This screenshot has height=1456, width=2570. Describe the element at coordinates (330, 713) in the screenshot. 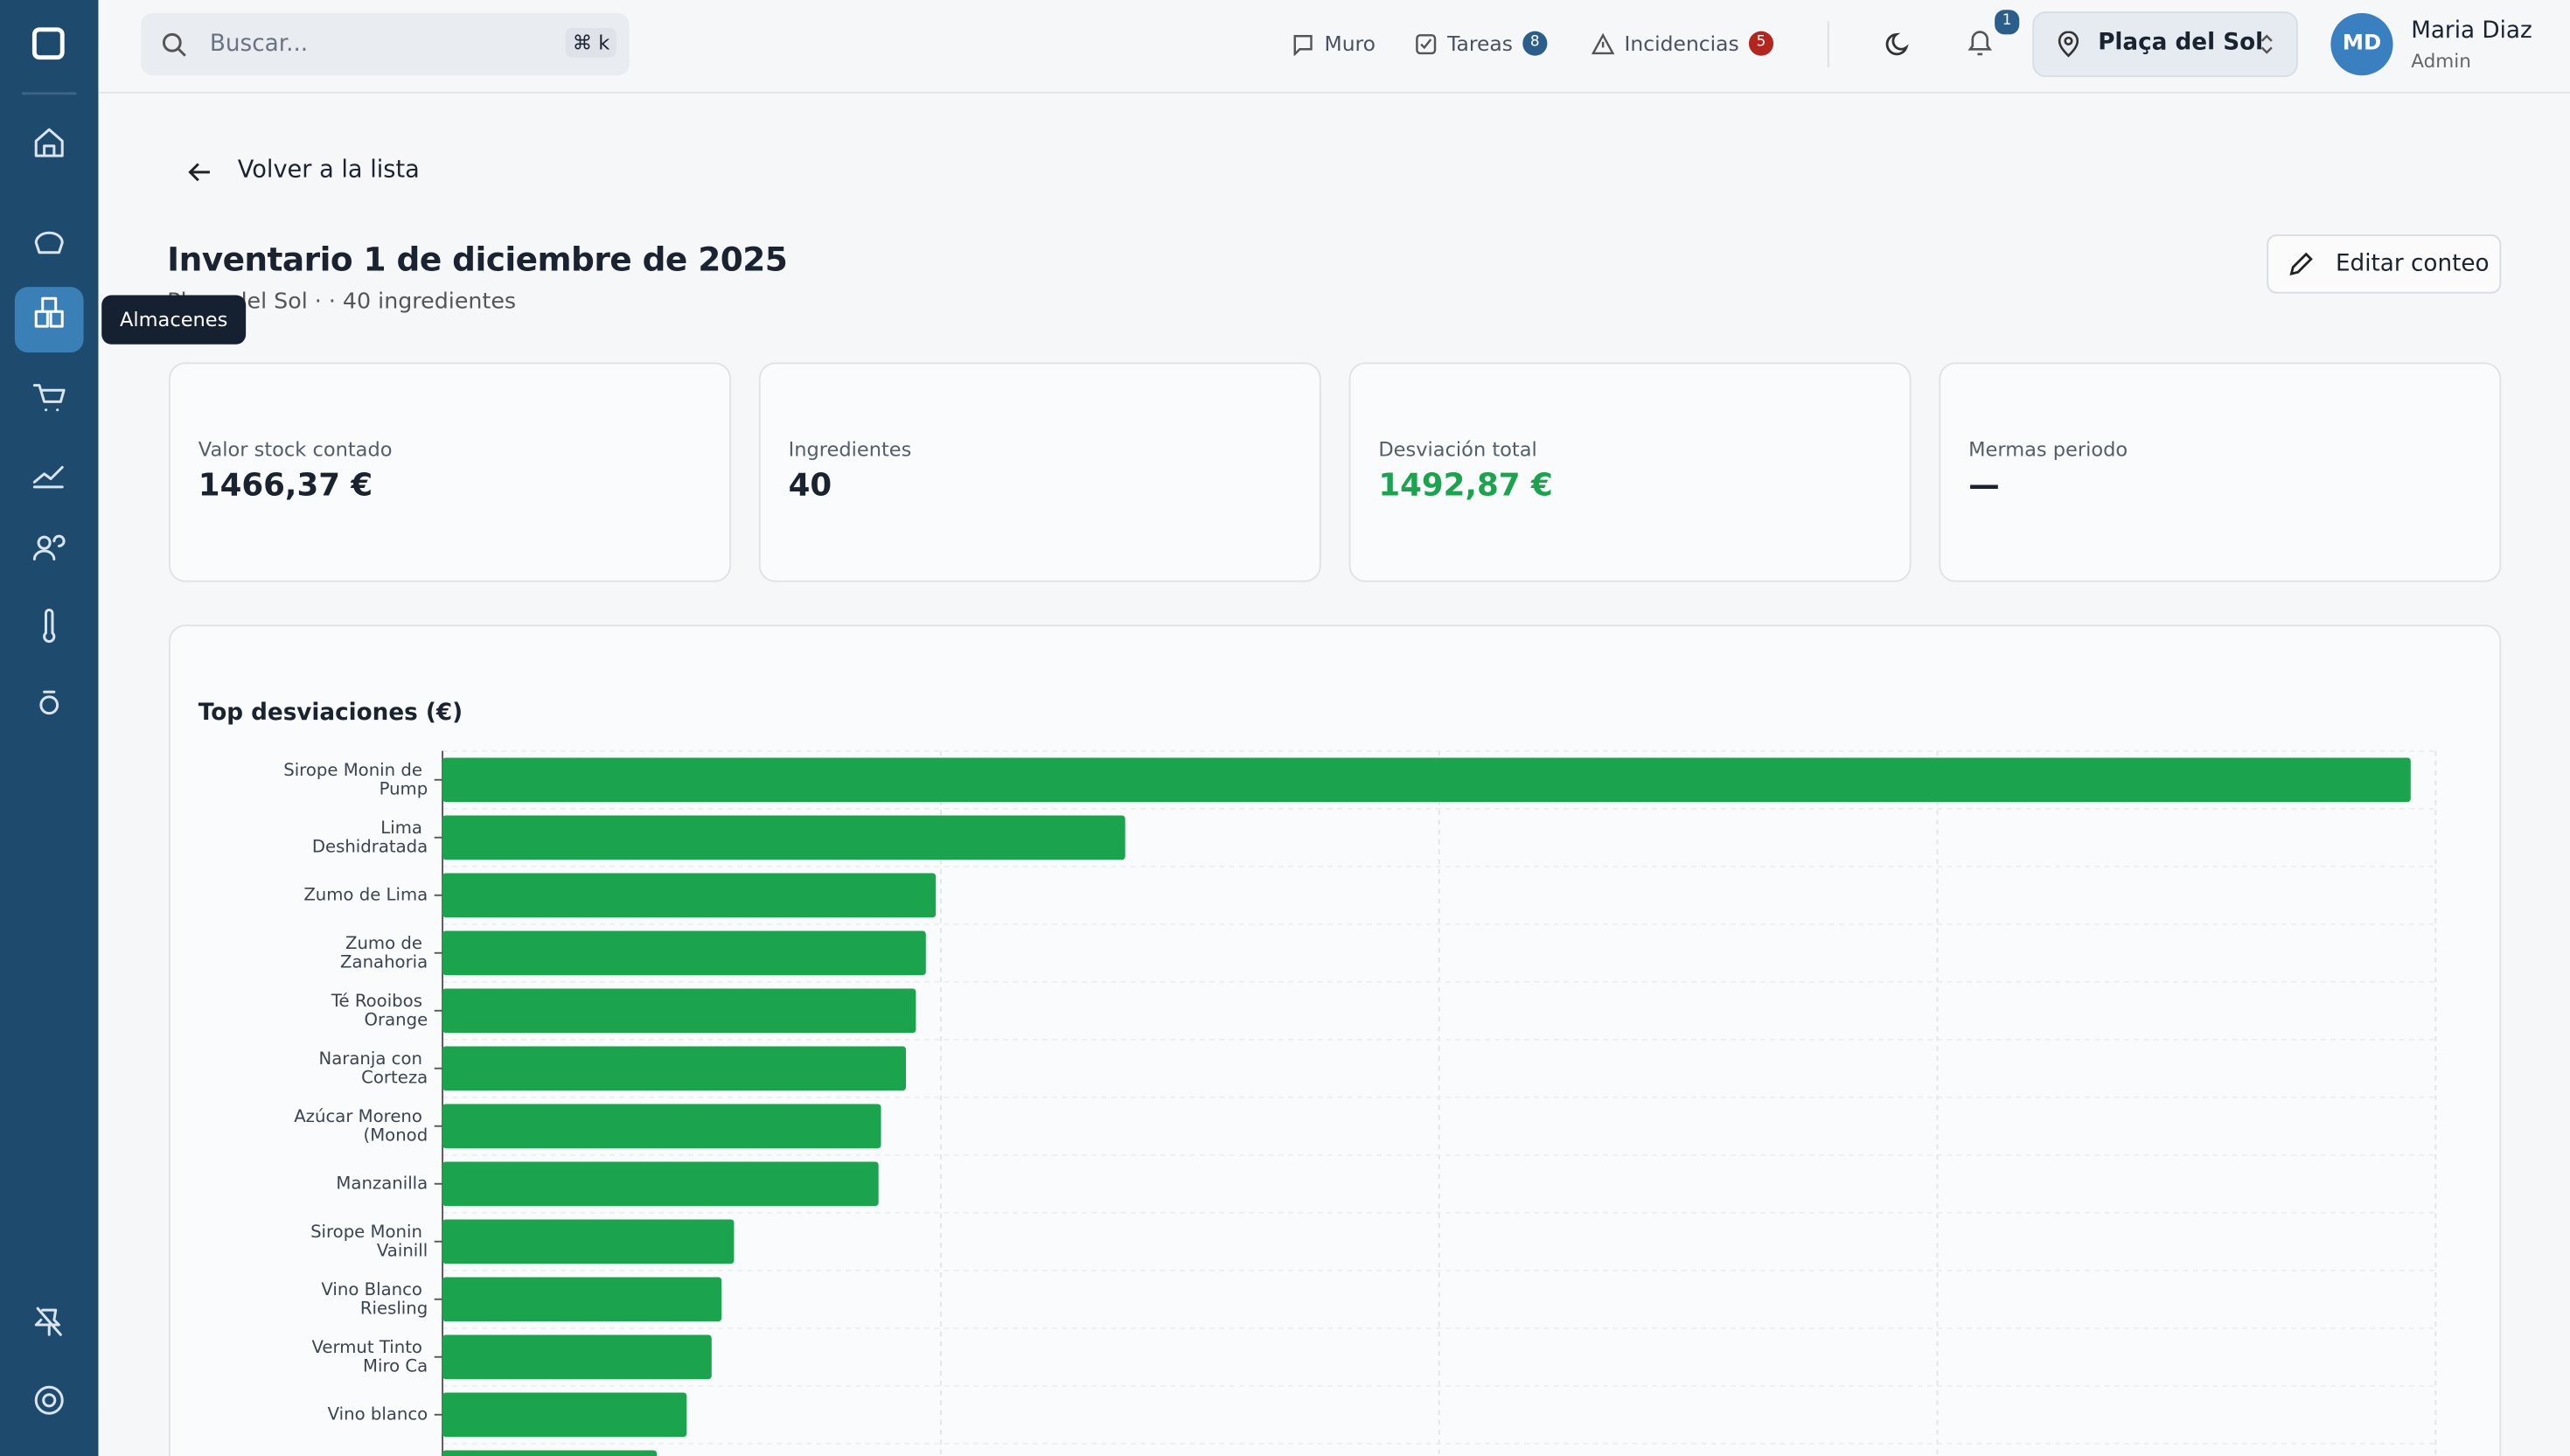

I see `chart-title: Top desviaciones (€)` at that location.